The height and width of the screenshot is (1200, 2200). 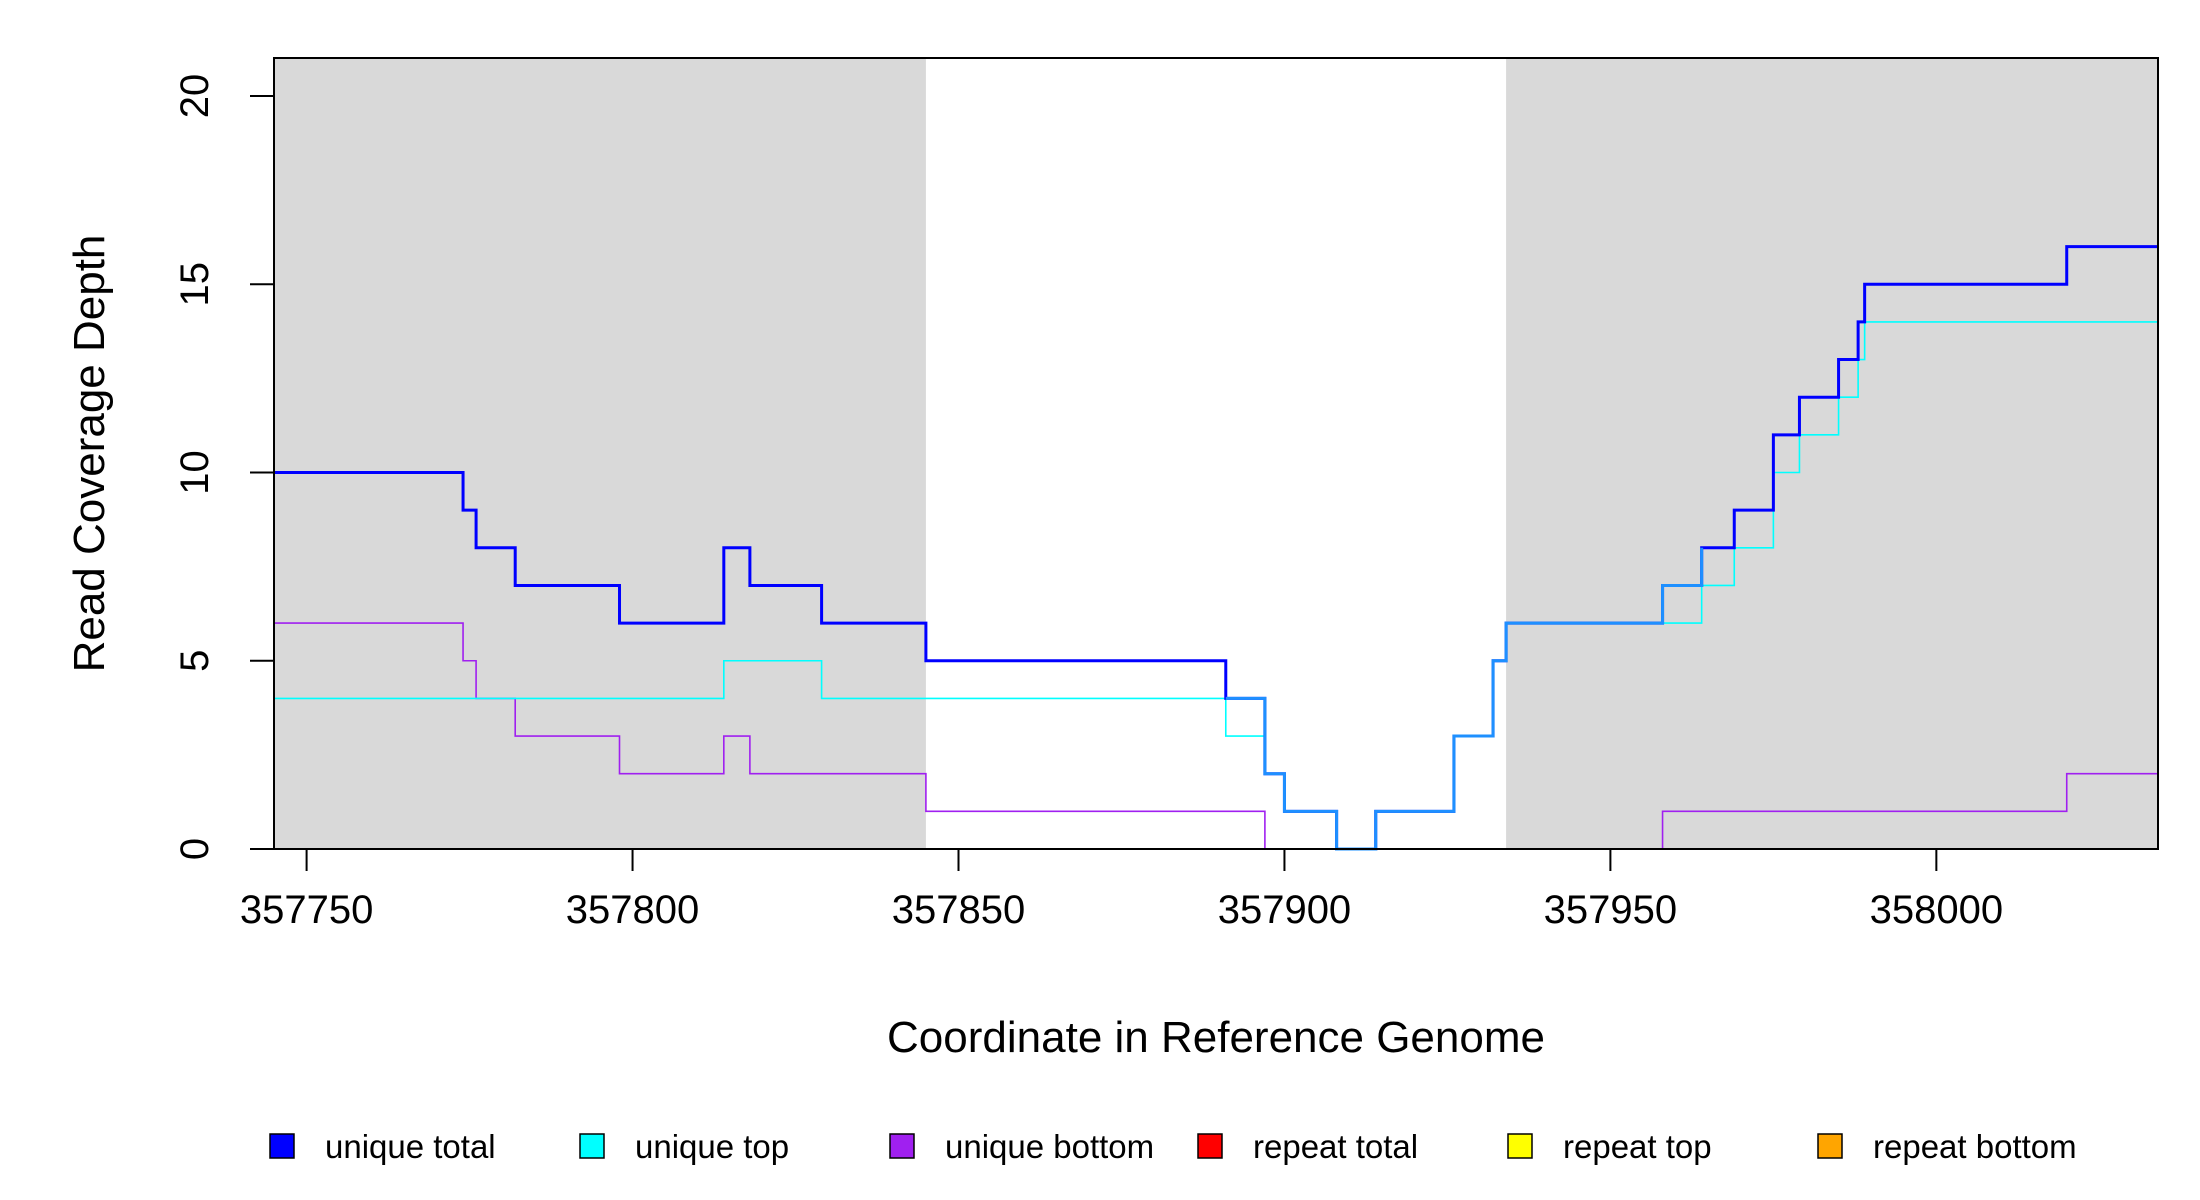 I want to click on y-tick-label-5: 5, so click(x=195, y=661).